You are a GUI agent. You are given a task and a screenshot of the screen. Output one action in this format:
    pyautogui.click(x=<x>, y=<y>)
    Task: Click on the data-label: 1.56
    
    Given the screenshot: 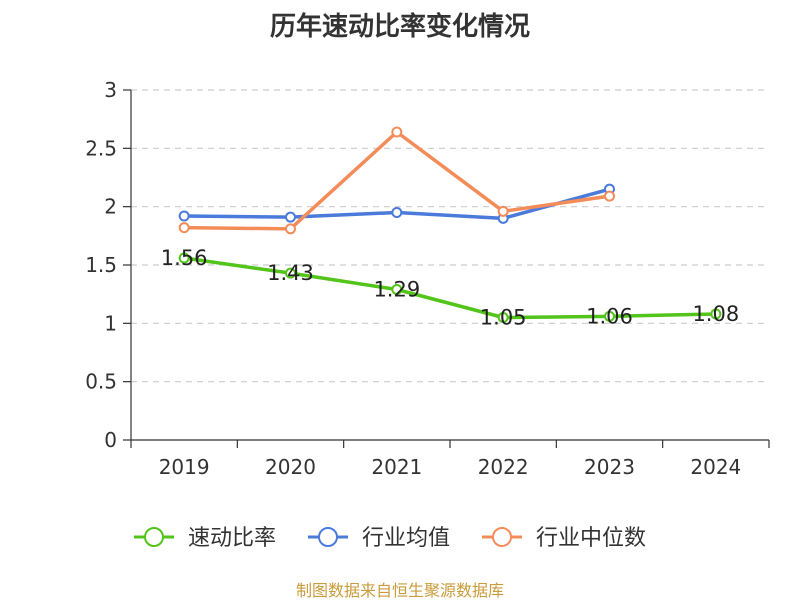 What is the action you would take?
    pyautogui.click(x=184, y=258)
    